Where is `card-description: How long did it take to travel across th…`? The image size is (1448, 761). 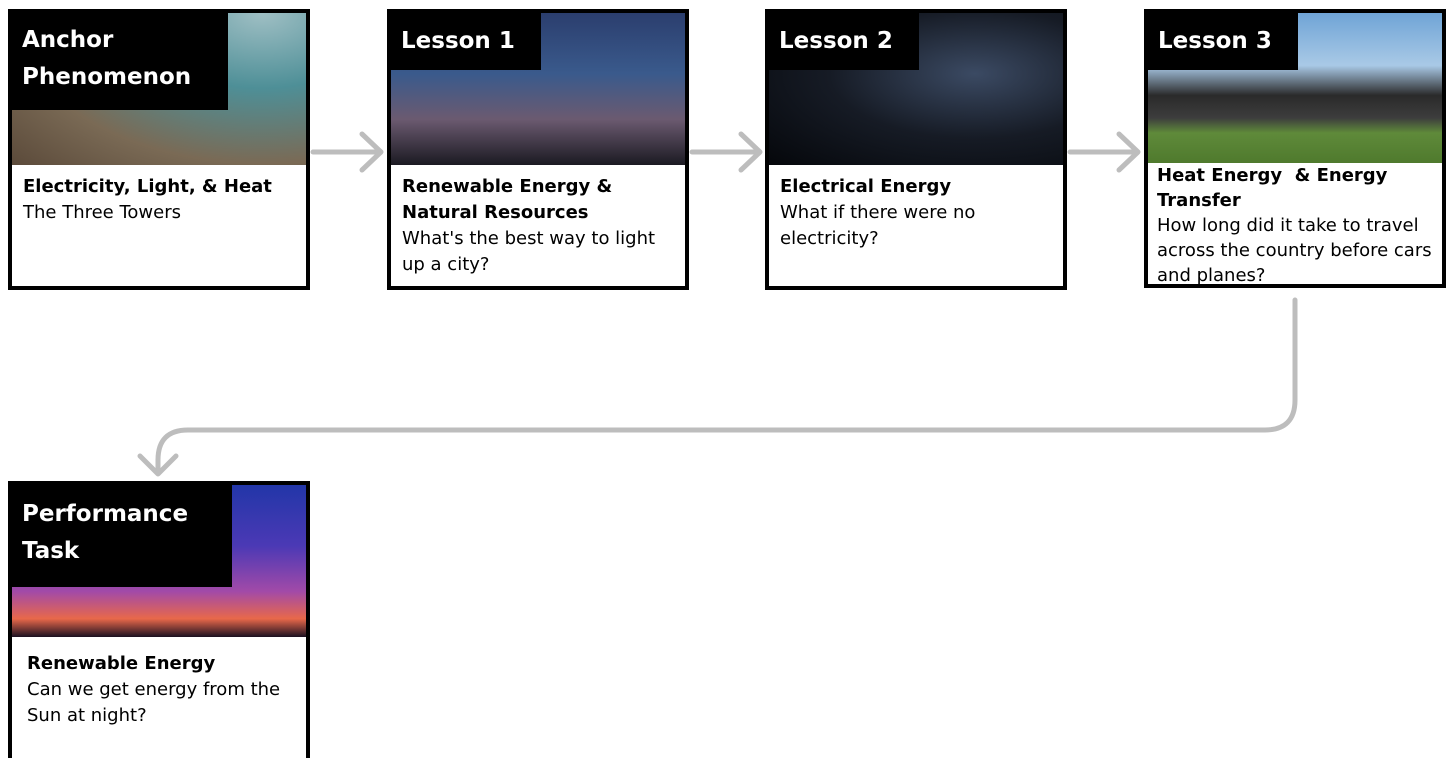 card-description: How long did it take to travel across th… is located at coordinates (1294, 250).